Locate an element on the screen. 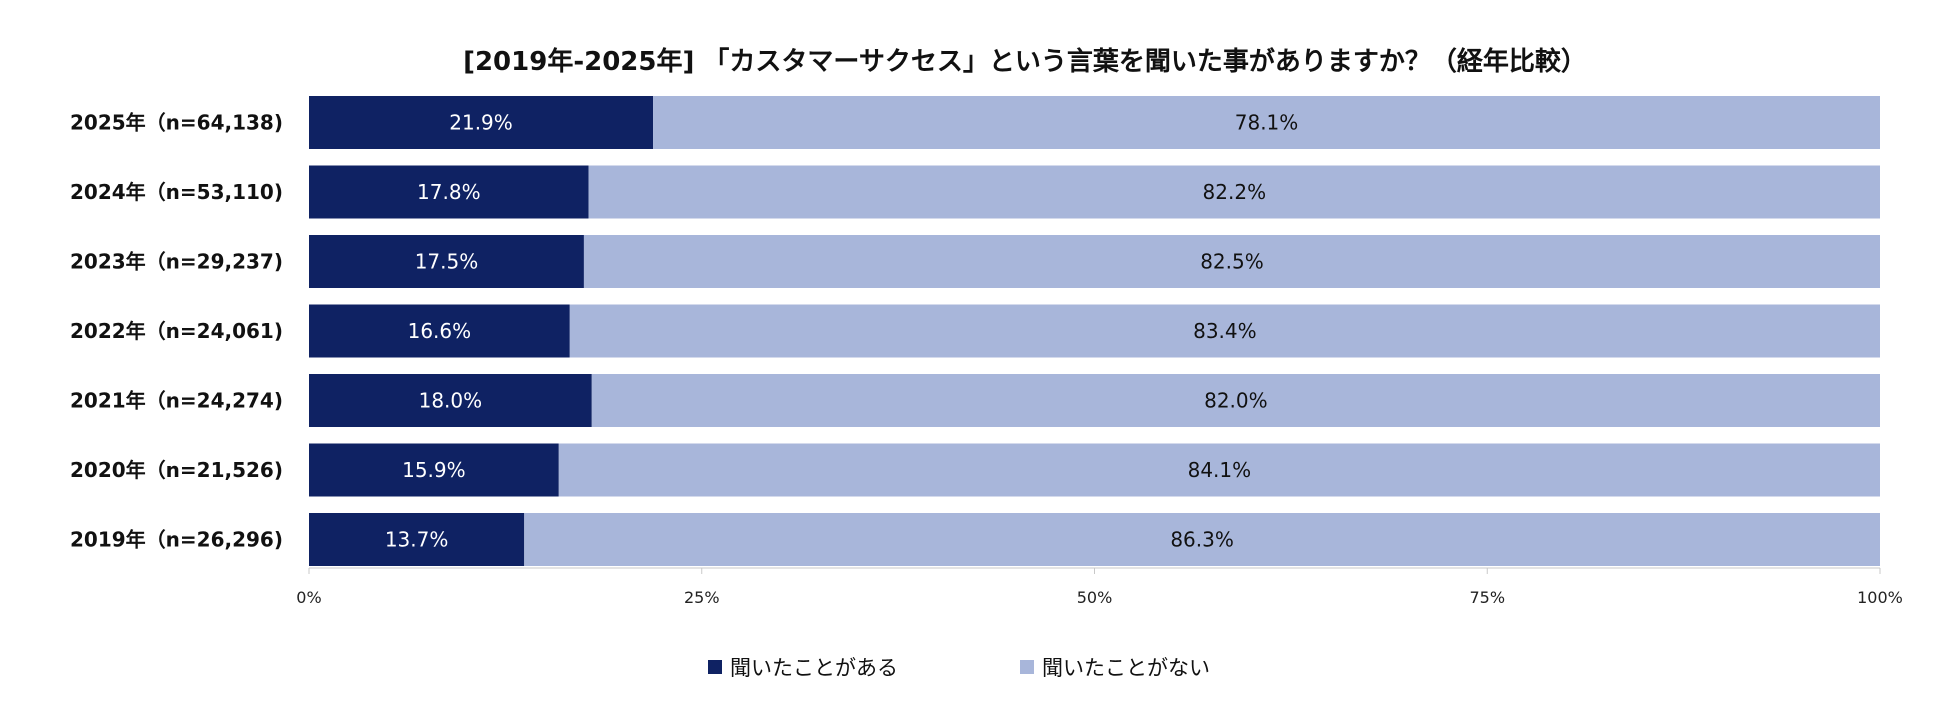 This screenshot has height=701, width=1950. bar-data-label: 15.9% is located at coordinates (434, 470).